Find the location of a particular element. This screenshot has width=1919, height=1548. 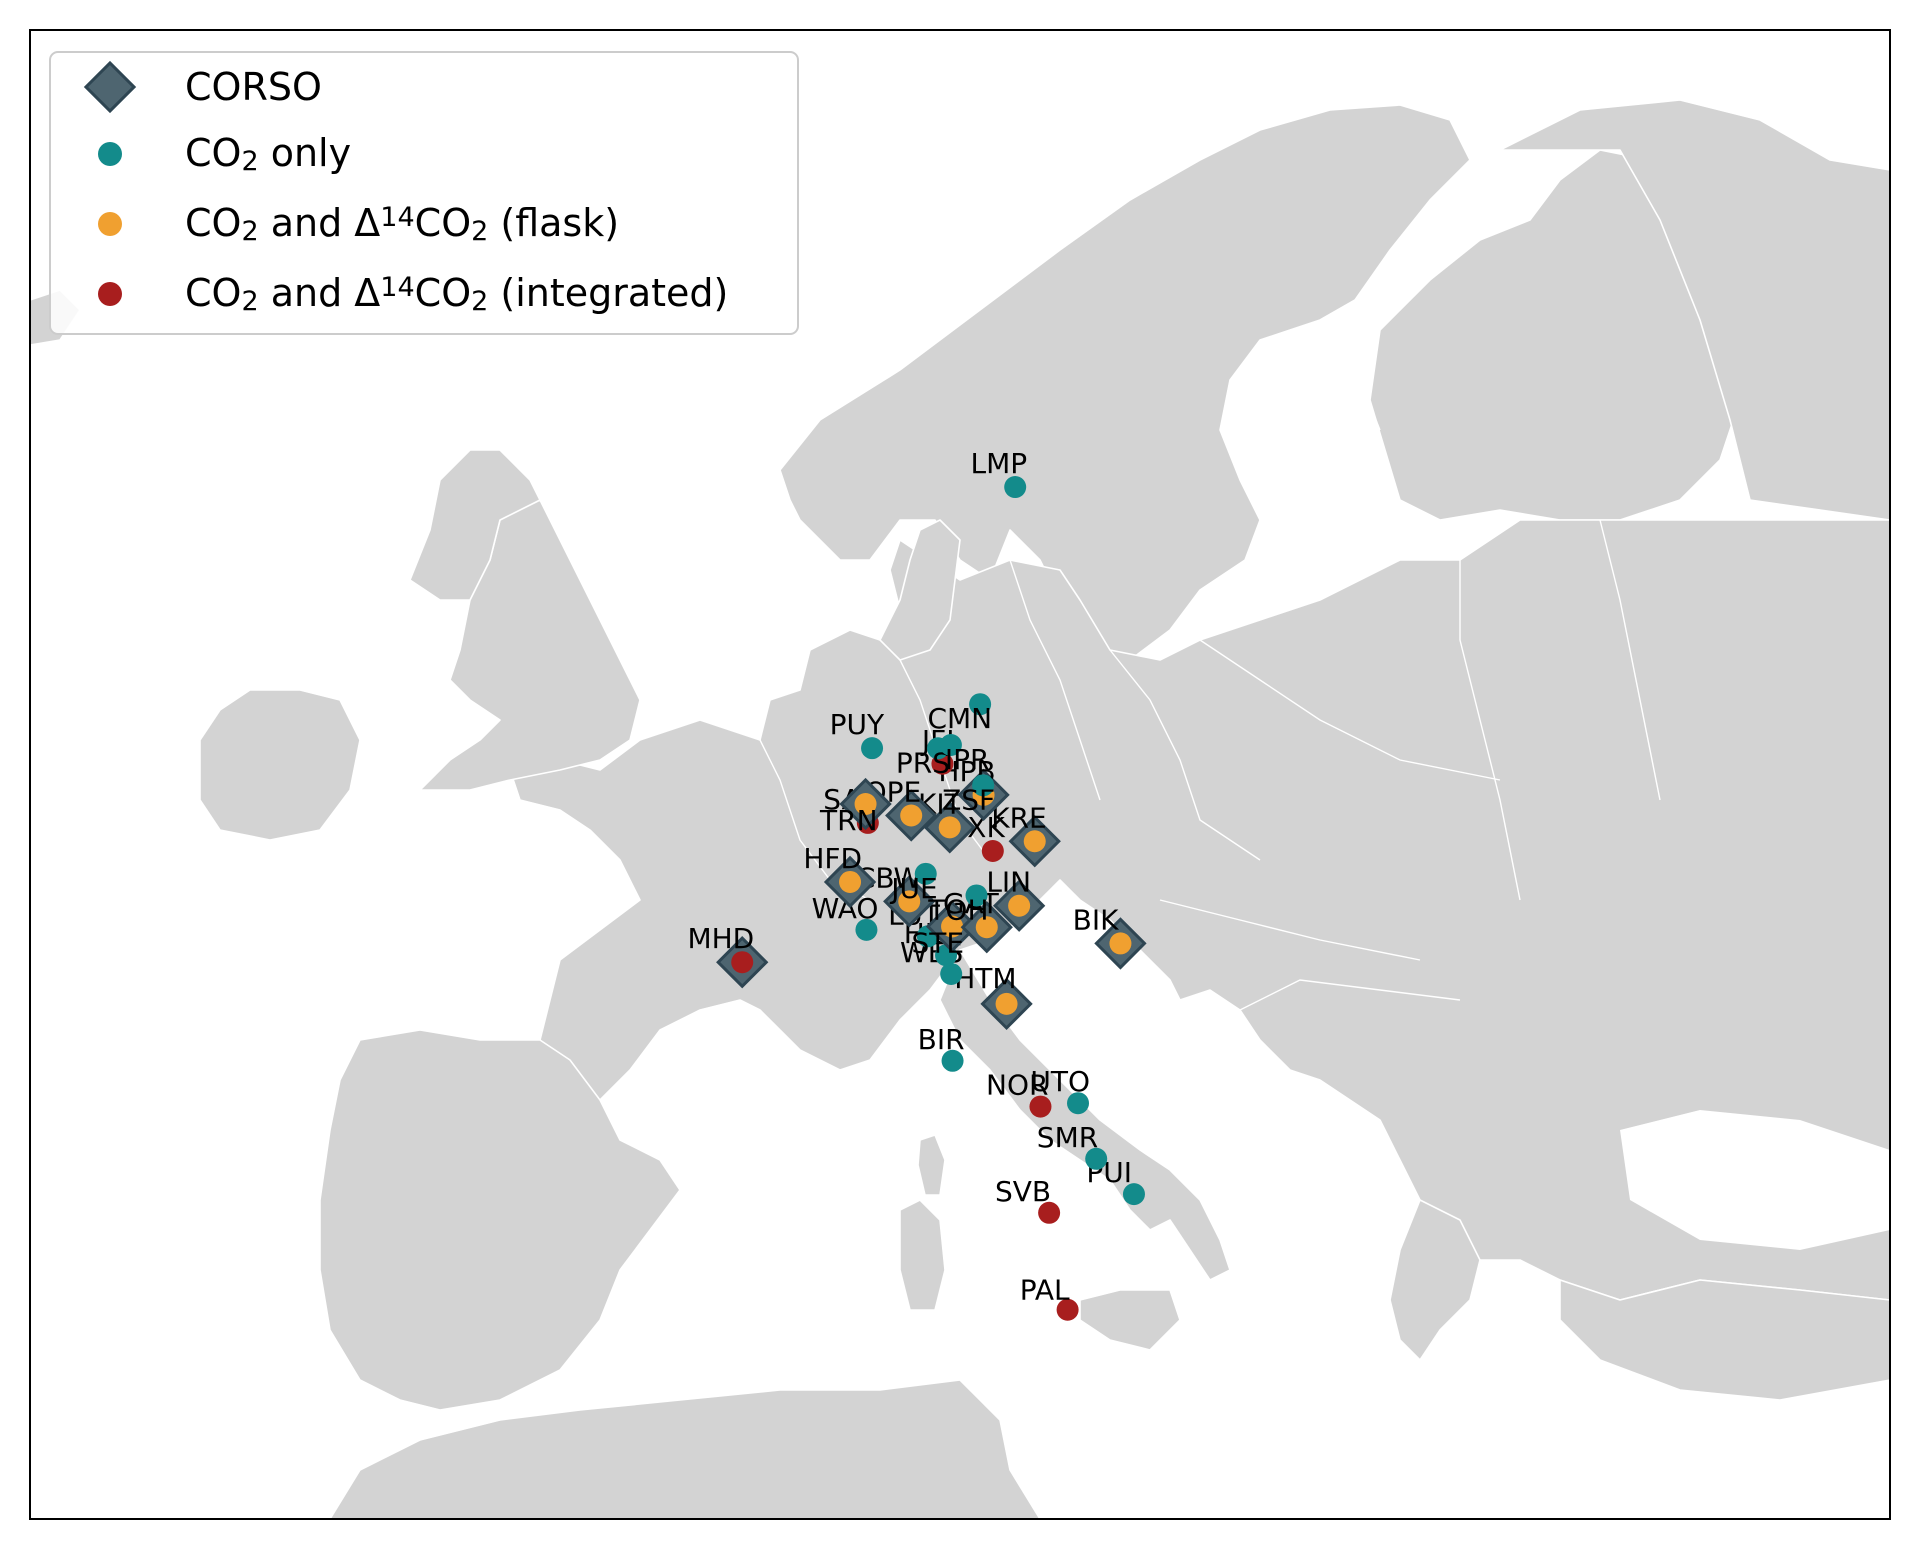

station-label: HTM is located at coordinates (985, 978).